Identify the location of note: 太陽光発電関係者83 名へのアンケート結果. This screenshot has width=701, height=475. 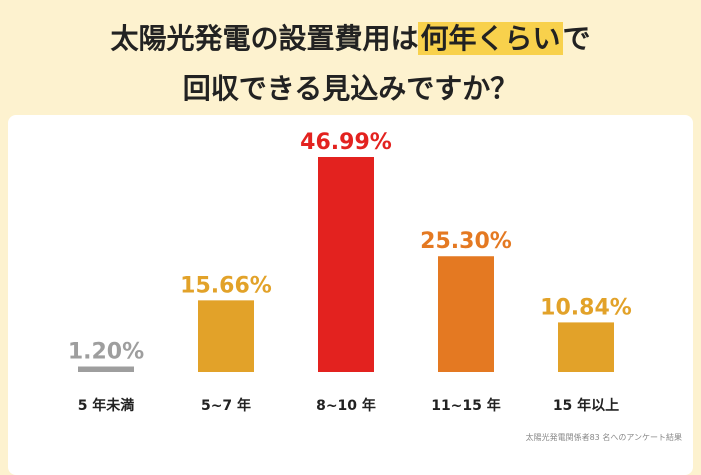
(604, 437).